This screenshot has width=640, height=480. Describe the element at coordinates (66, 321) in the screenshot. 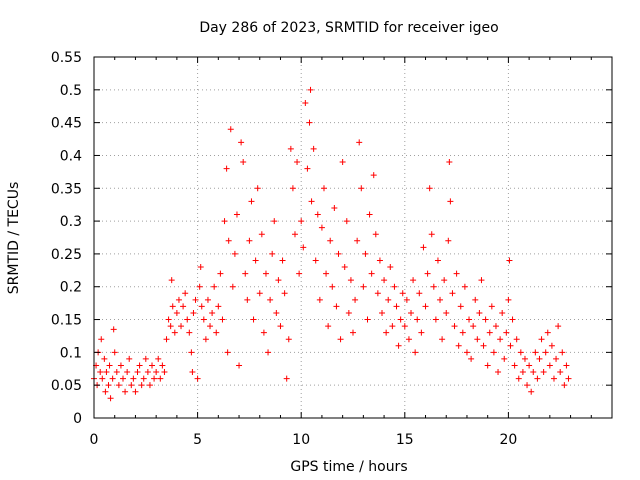

I see `y-tick-label: 0.15` at that location.